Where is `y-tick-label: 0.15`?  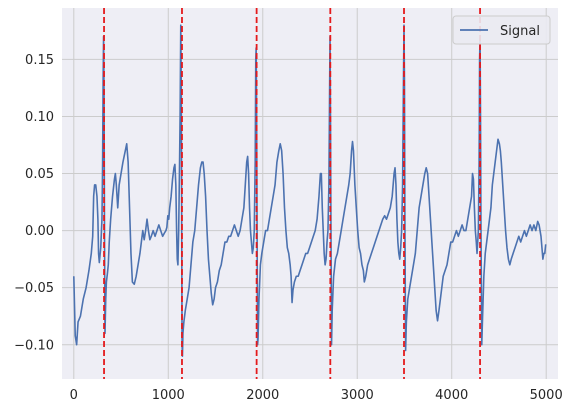 y-tick-label: 0.15 is located at coordinates (39, 60).